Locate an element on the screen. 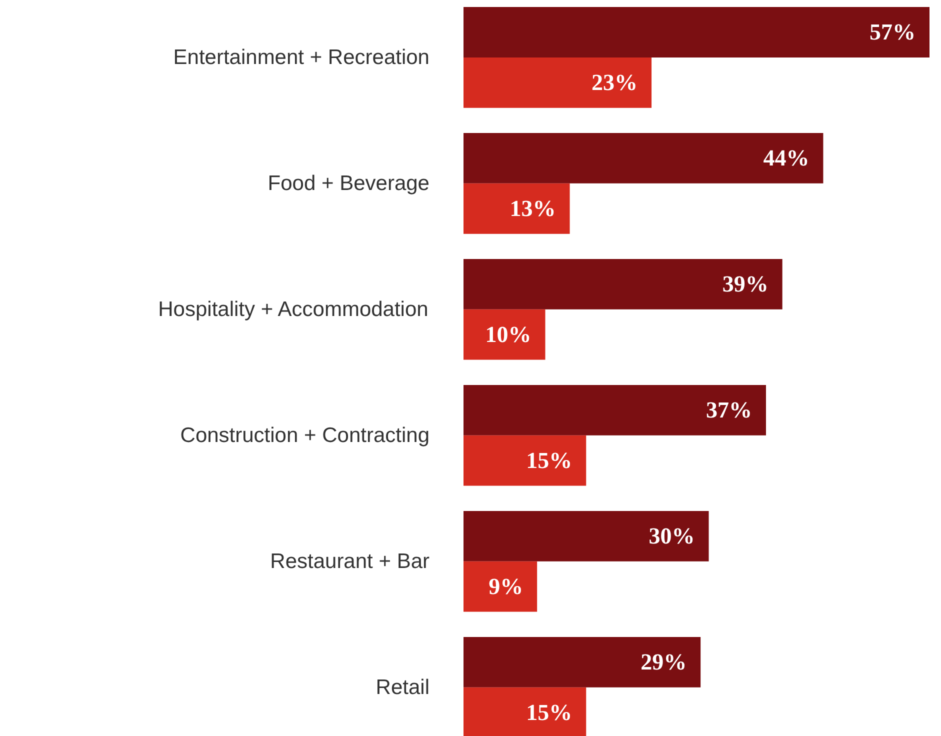 The width and height of the screenshot is (941, 736). y-tick-label: Retail is located at coordinates (403, 687).